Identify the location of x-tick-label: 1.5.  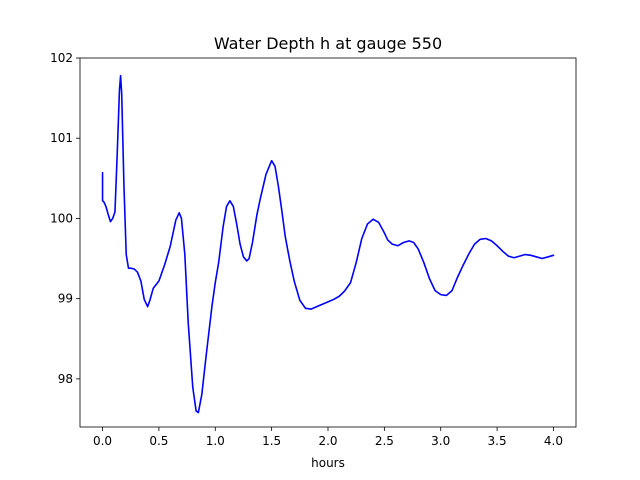
(271, 441).